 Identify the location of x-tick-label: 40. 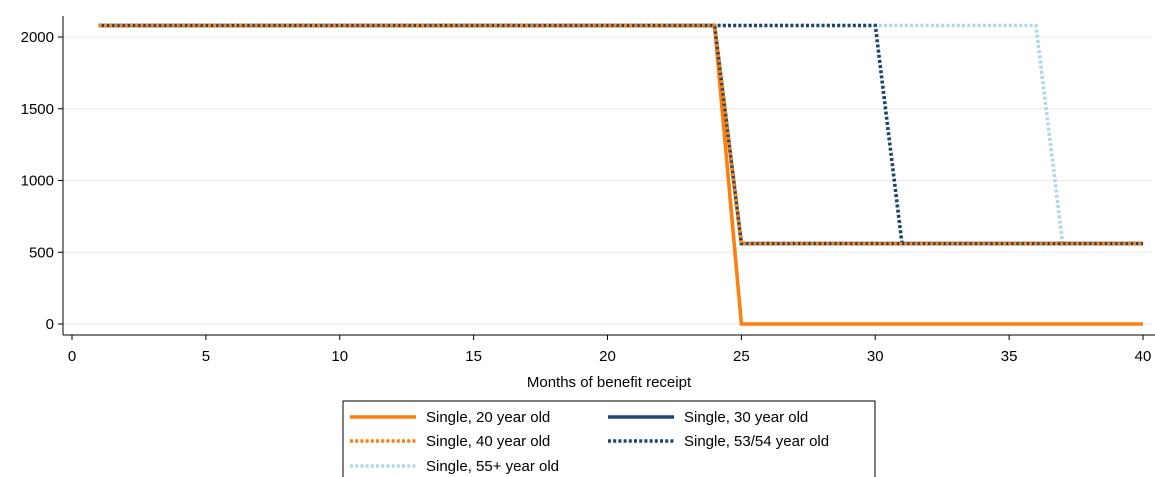
(1143, 356).